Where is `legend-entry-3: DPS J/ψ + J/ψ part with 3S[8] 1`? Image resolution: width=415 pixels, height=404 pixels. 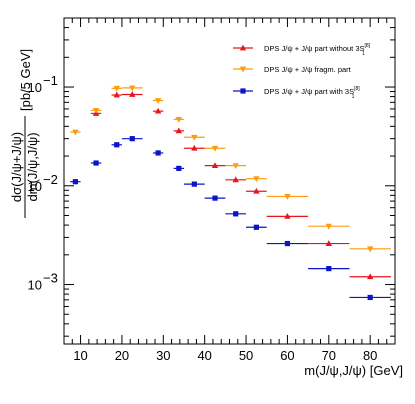
legend-entry-3: DPS J/ψ + J/ψ part with 3S[8] 1 is located at coordinates (296, 93).